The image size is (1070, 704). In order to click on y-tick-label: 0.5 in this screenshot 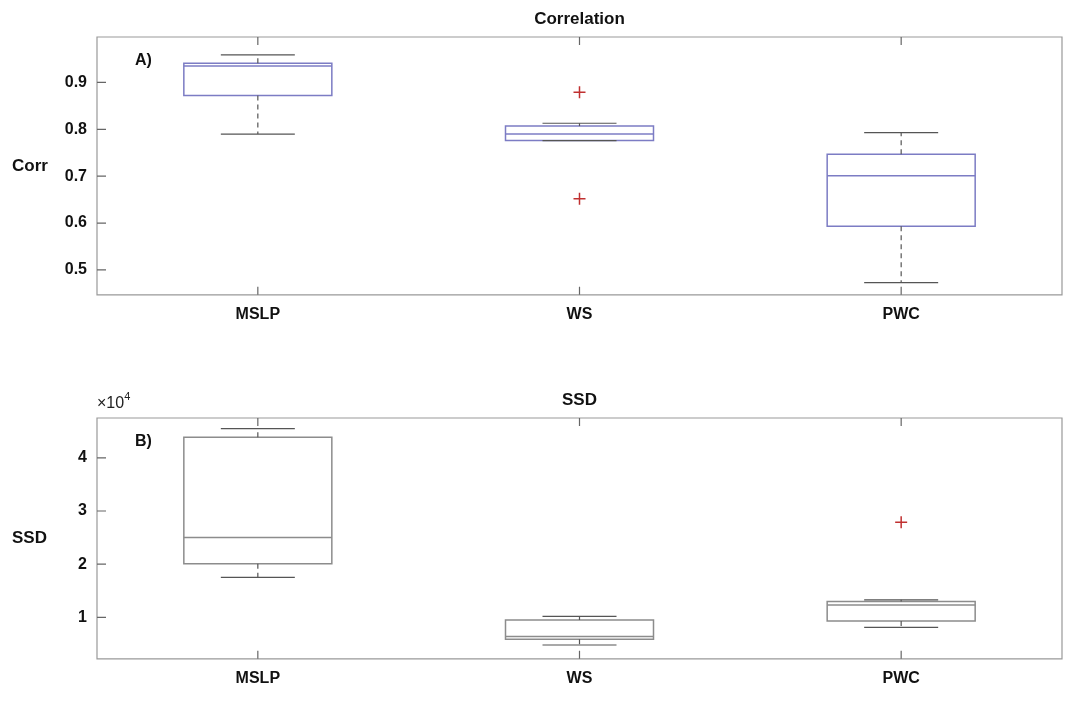, I will do `click(76, 269)`.